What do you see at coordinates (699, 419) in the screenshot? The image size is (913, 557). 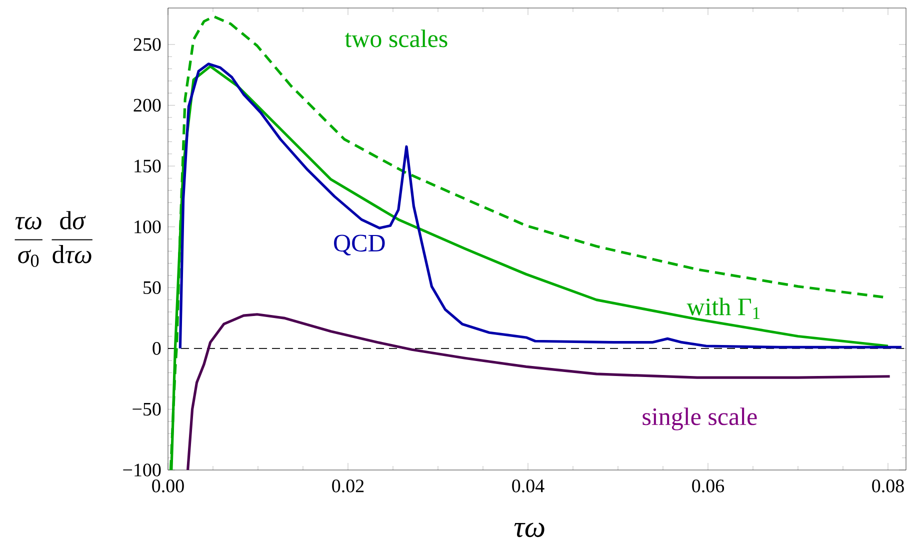 I see `series-label: single scale` at bounding box center [699, 419].